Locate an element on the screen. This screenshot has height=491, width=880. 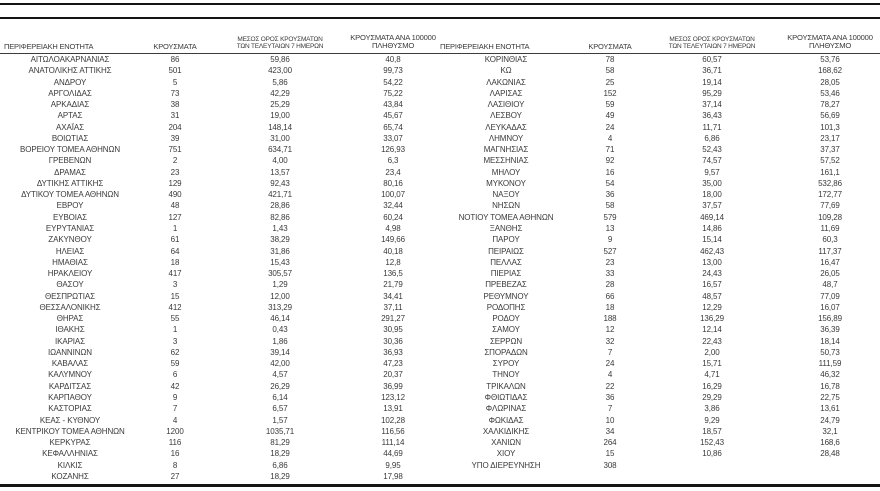
avg7-cell: 31,00 is located at coordinates (280, 138).